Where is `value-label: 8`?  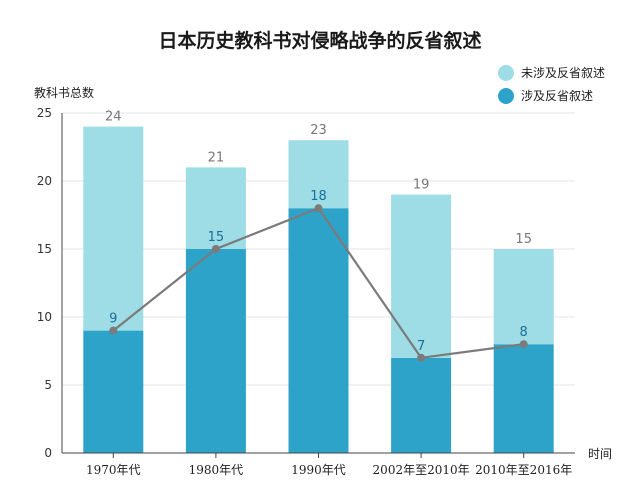 value-label: 8 is located at coordinates (524, 332).